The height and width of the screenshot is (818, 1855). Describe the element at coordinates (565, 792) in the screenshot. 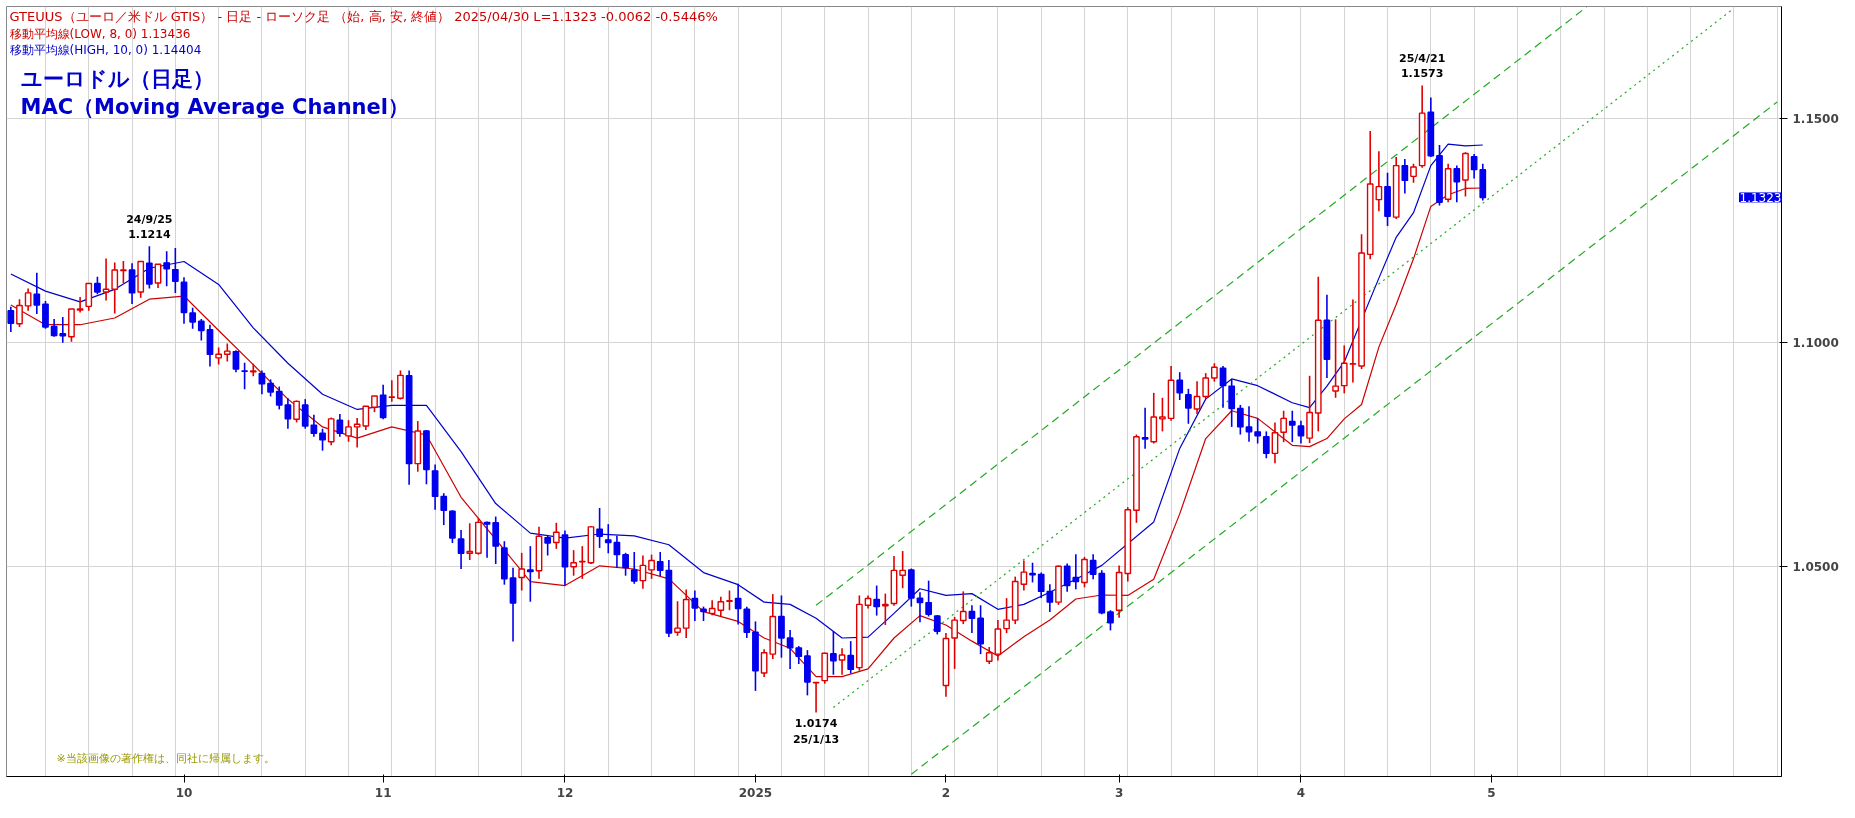

I see `x-tick-label: 12` at that location.